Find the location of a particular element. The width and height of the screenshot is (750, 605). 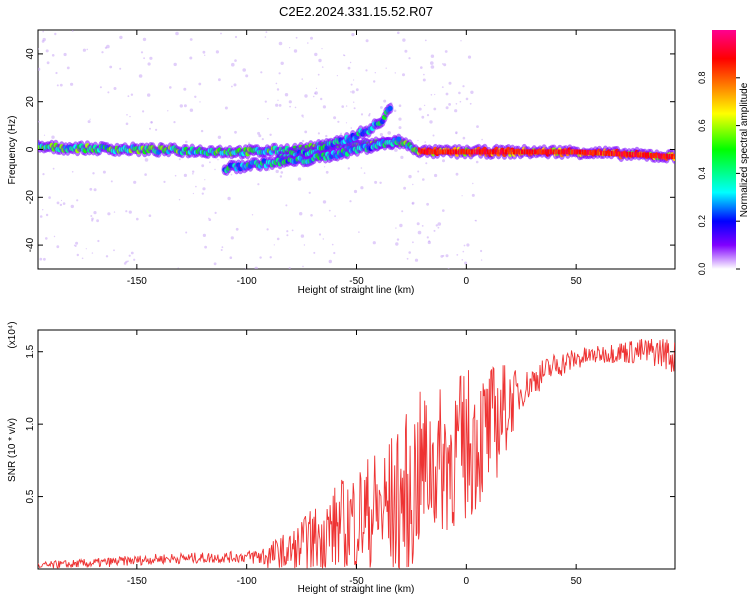

x-tick-label: -150 is located at coordinates (137, 581).